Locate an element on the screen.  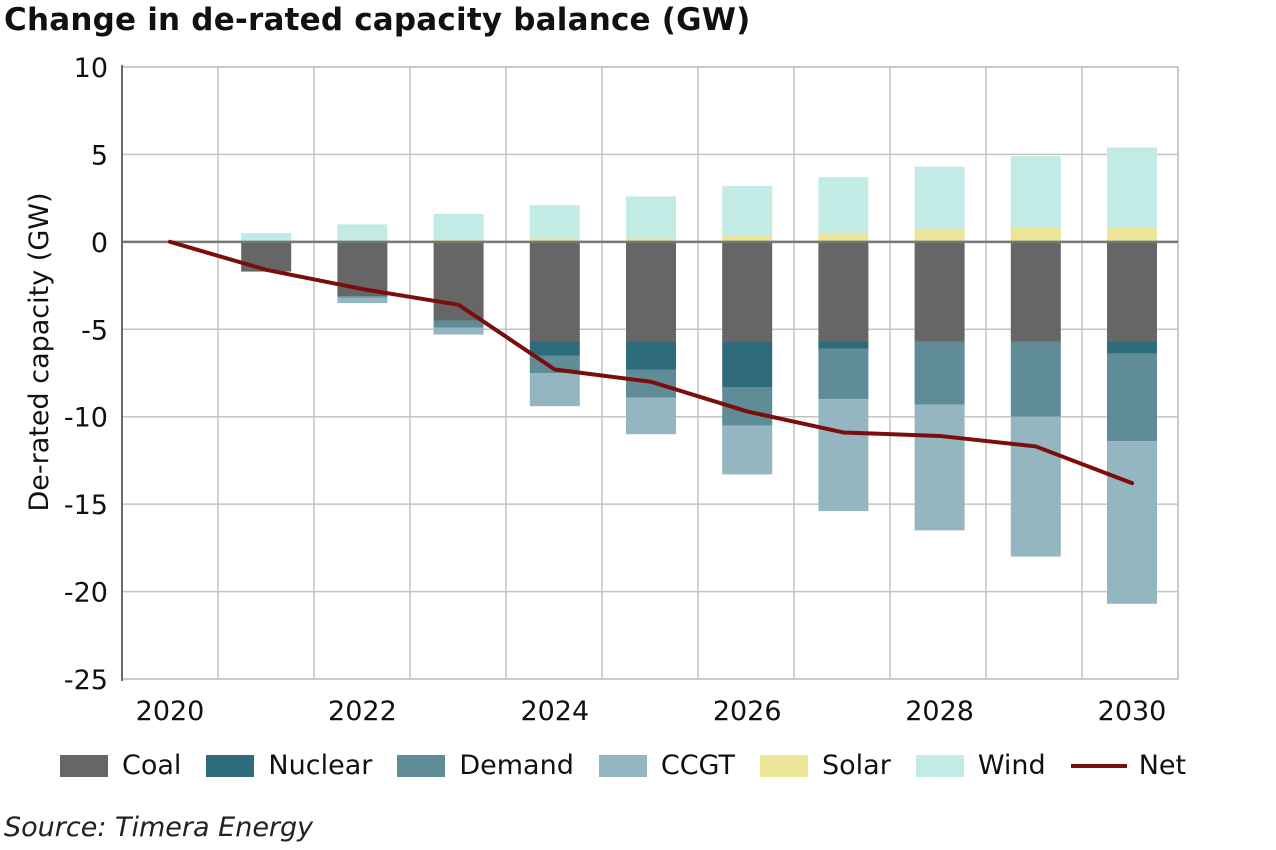
bar-wind-2030 is located at coordinates (1132, 187).